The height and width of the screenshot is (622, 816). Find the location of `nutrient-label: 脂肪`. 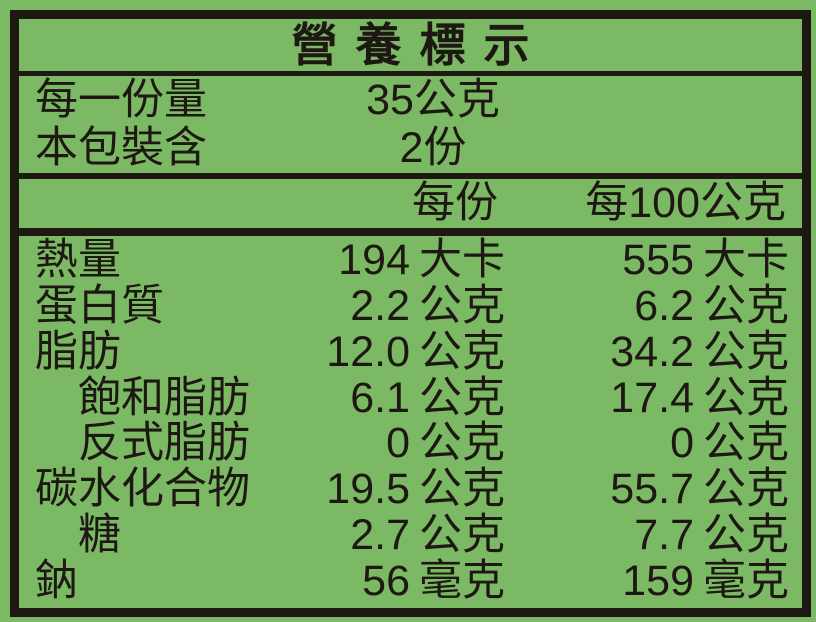

nutrient-label: 脂肪 is located at coordinates (78, 351).